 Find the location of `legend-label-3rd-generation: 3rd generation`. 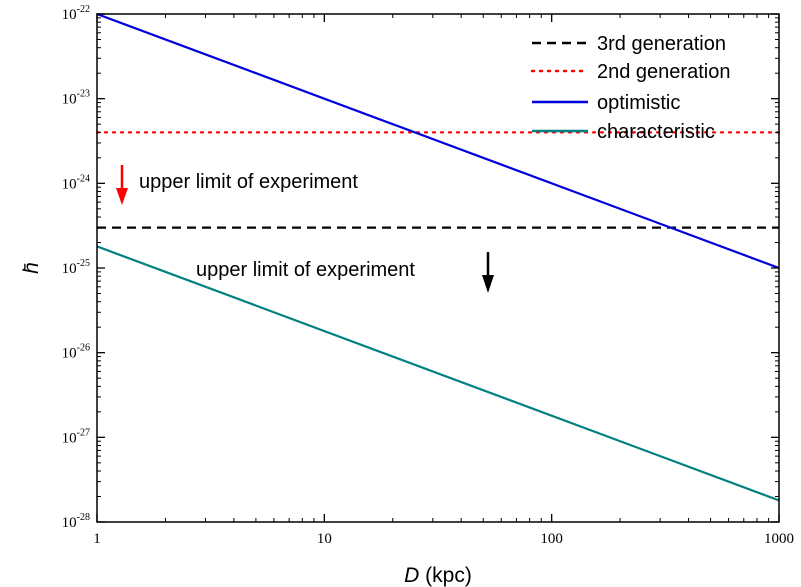

legend-label-3rd-generation: 3rd generation is located at coordinates (661, 44).